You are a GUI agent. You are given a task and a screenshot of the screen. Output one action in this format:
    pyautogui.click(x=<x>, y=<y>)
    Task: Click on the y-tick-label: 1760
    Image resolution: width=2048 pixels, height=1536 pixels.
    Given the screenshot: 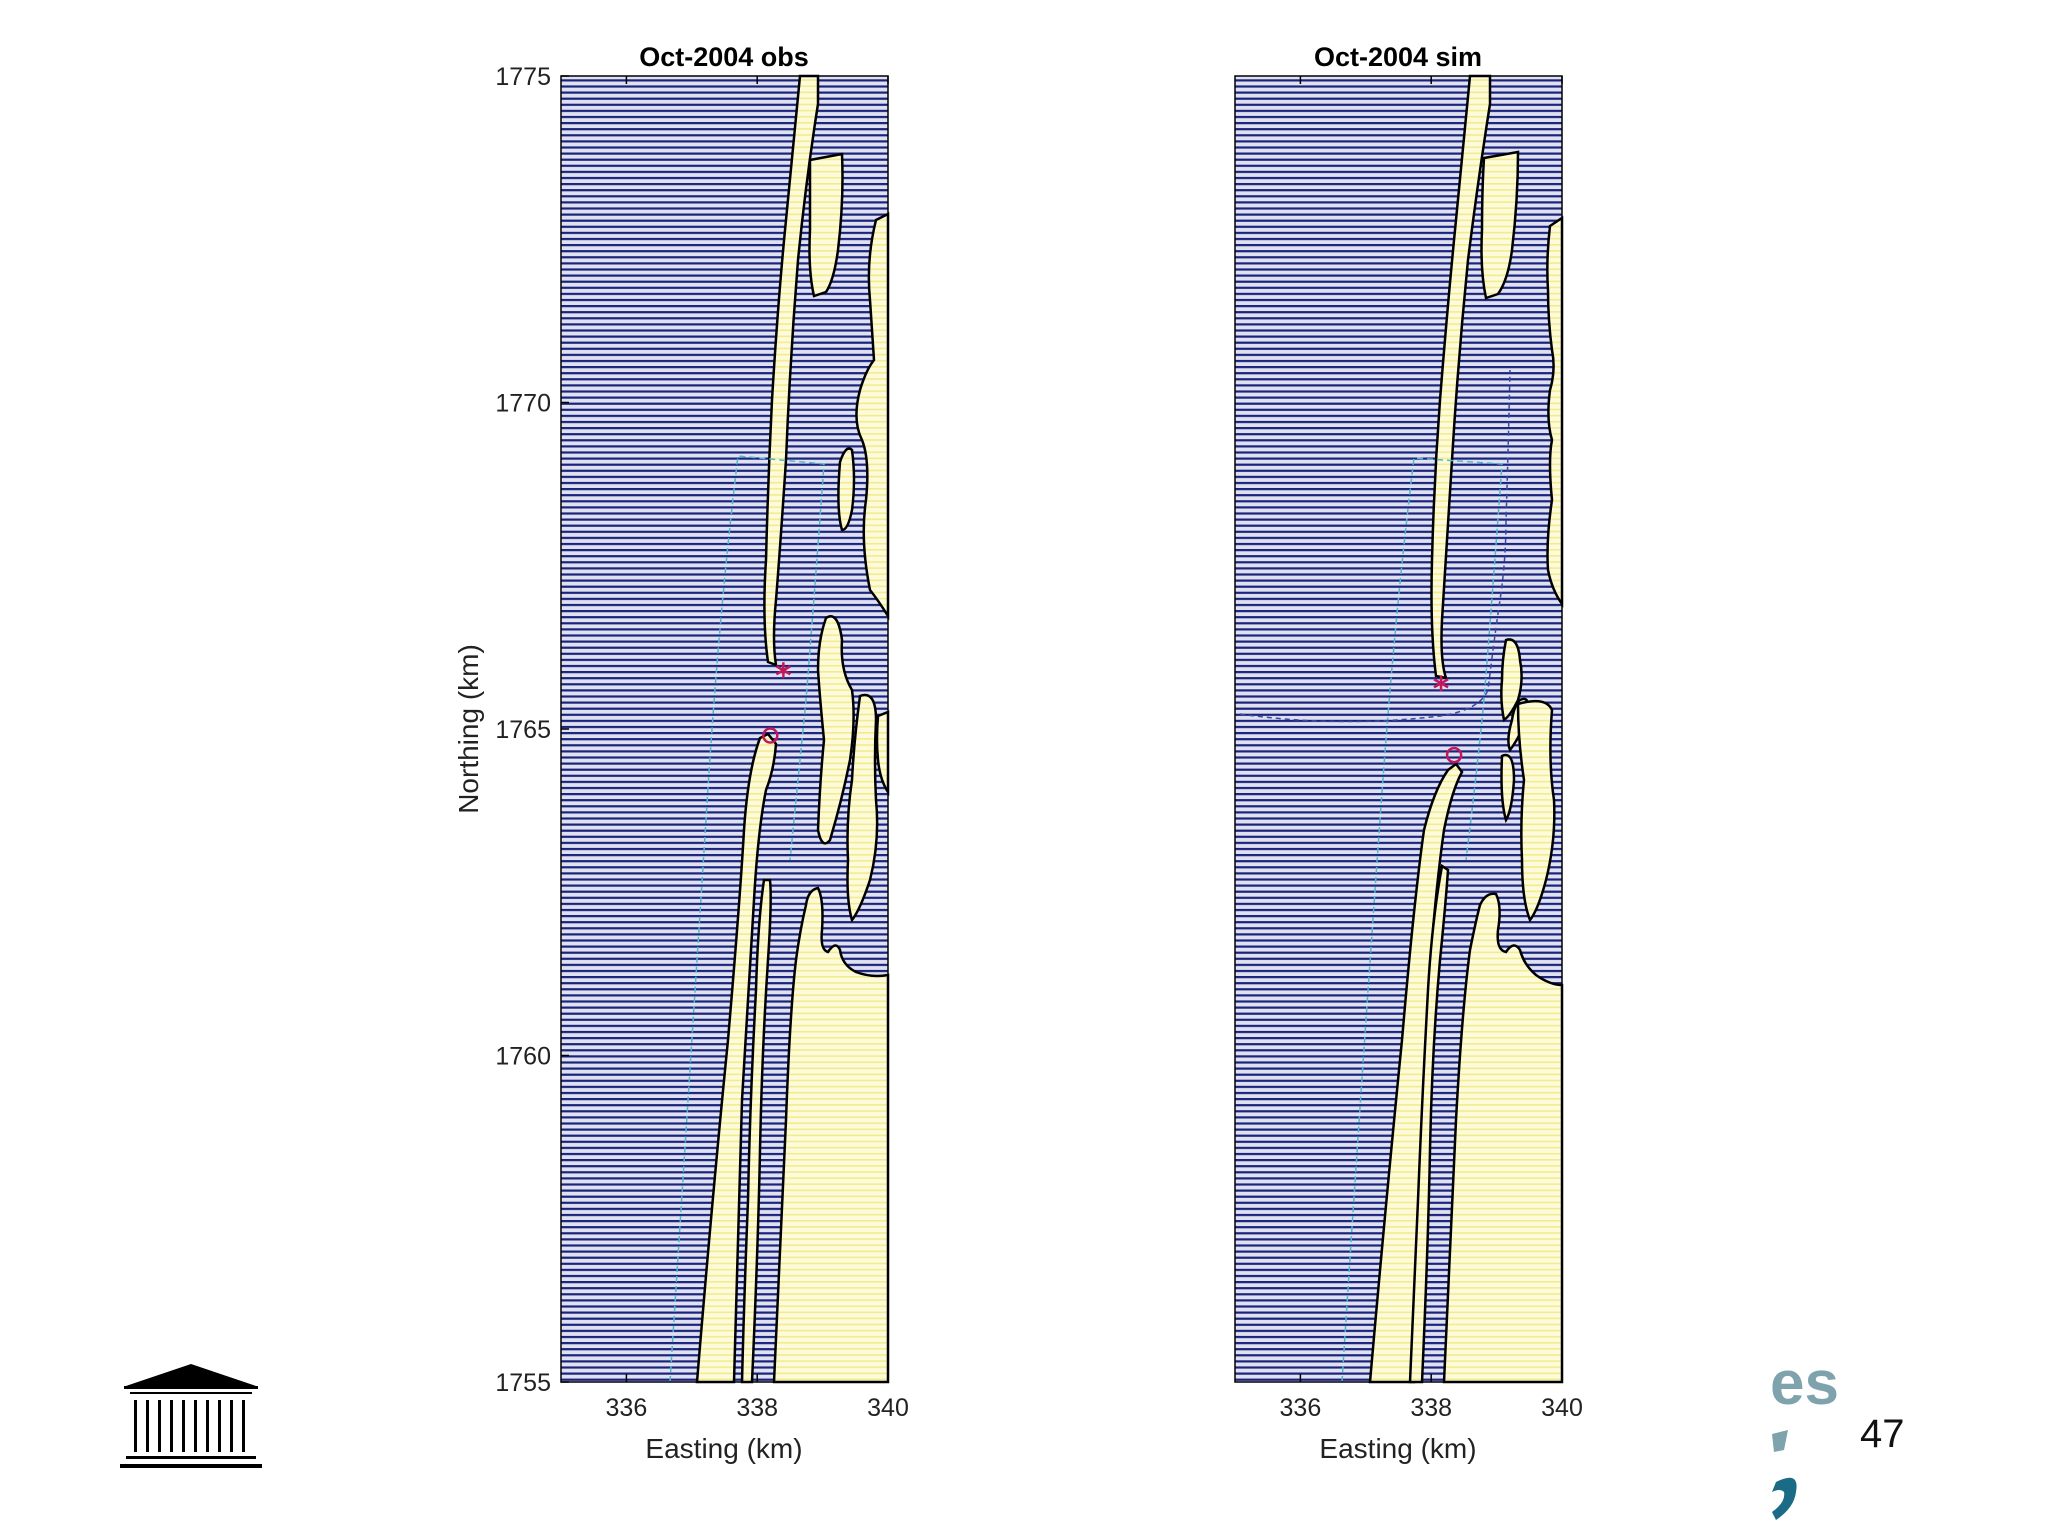 What is the action you would take?
    pyautogui.click(x=523, y=1057)
    